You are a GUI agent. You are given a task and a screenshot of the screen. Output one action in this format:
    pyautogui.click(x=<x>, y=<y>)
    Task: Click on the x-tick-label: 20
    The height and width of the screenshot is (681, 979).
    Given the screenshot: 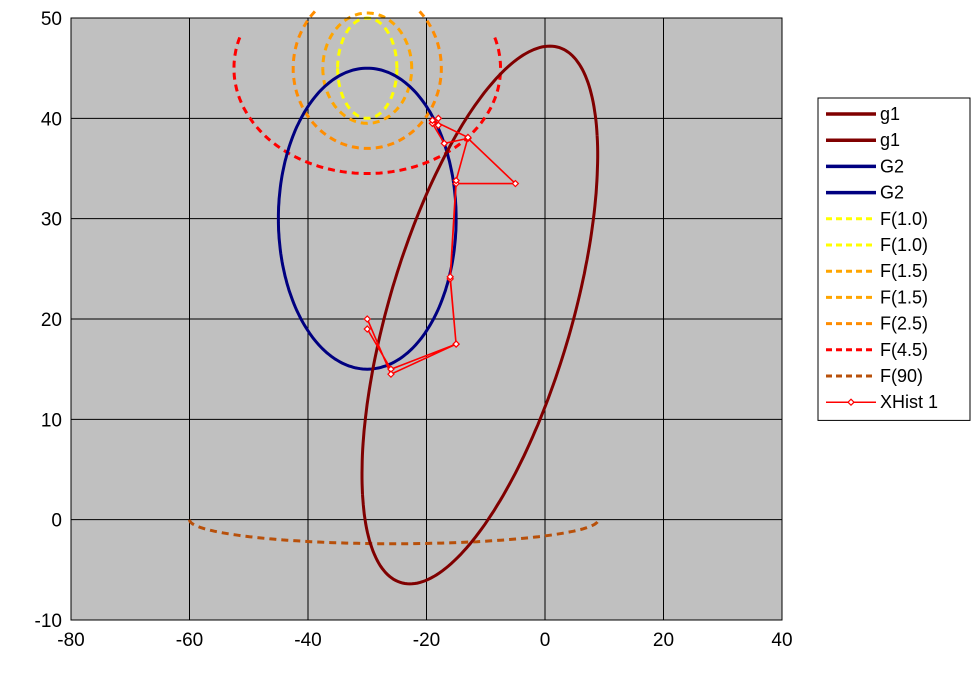 What is the action you would take?
    pyautogui.click(x=663, y=640)
    